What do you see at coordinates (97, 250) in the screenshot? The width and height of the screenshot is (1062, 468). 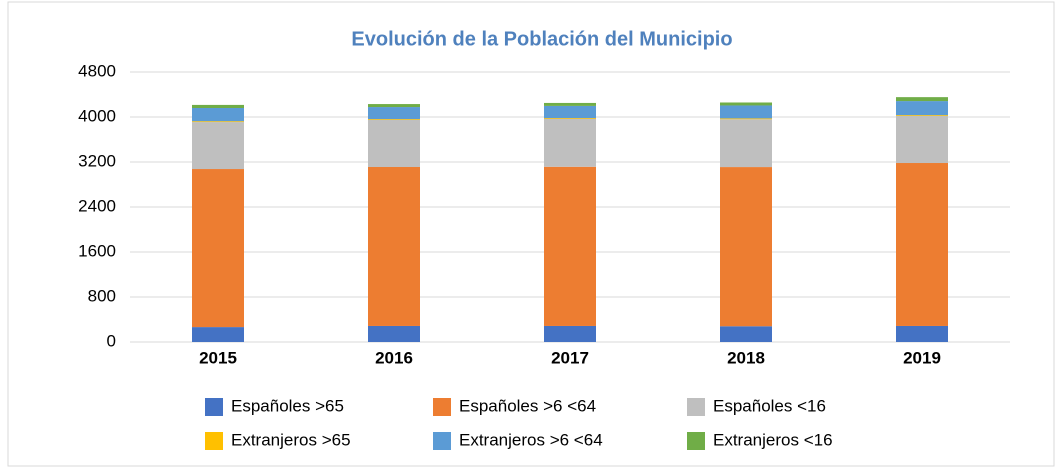 I see `y-tick-label: 1600` at bounding box center [97, 250].